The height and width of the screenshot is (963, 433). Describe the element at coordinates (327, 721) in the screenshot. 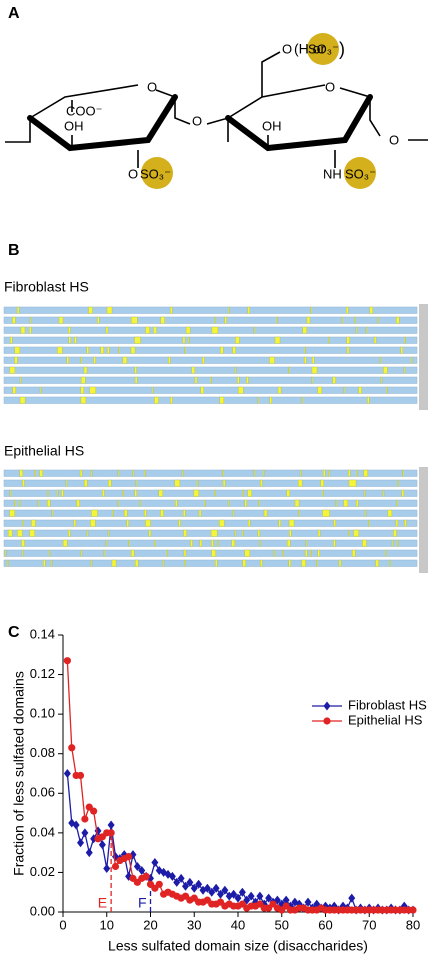

I see `legend-marker` at that location.